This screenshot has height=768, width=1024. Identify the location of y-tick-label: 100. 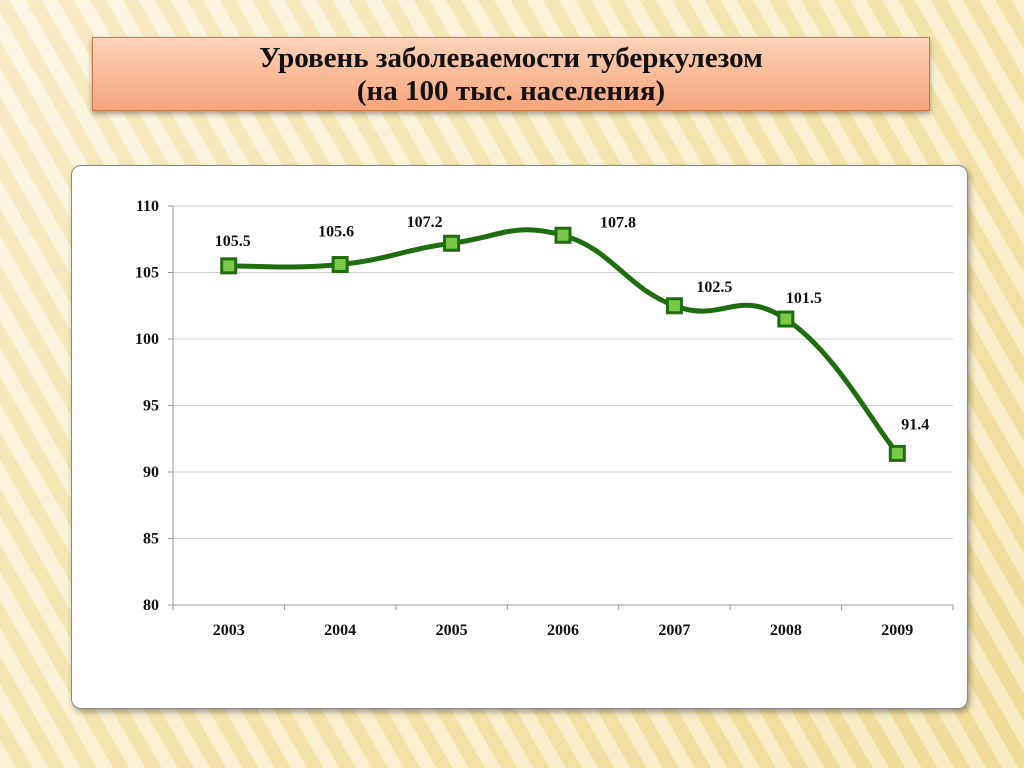
(147, 339).